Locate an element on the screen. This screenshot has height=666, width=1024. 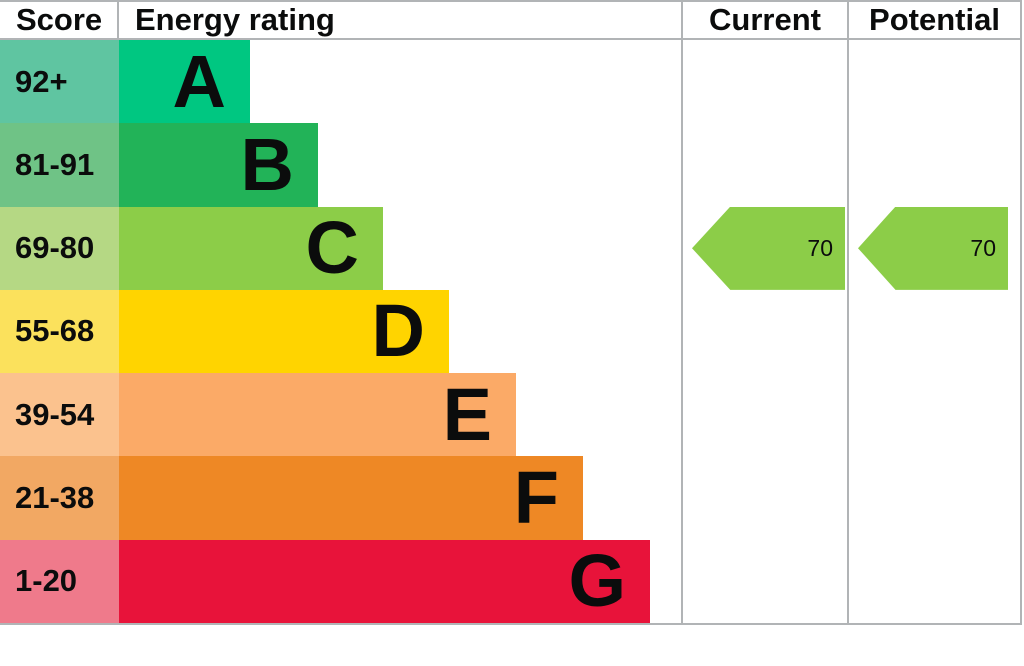
rating-cell: G is located at coordinates (401, 581).